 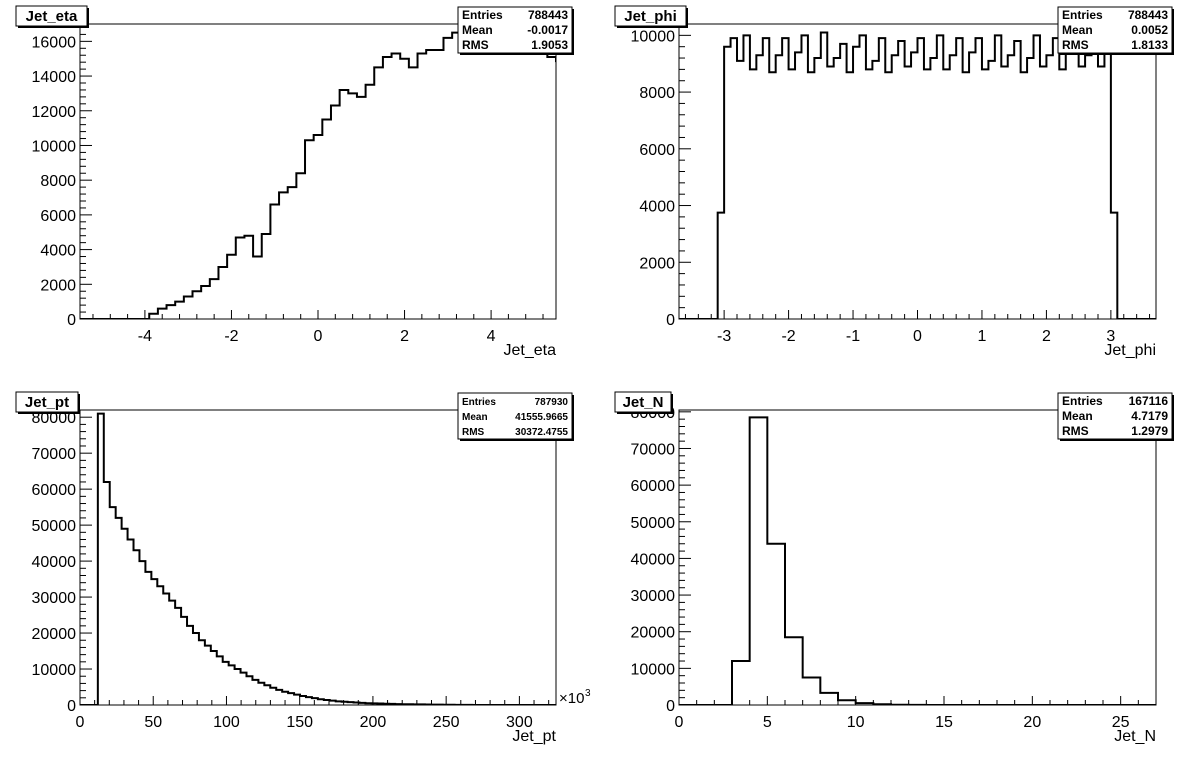 What do you see at coordinates (1149, 30) in the screenshot?
I see `stats-mean-value: 0.0052` at bounding box center [1149, 30].